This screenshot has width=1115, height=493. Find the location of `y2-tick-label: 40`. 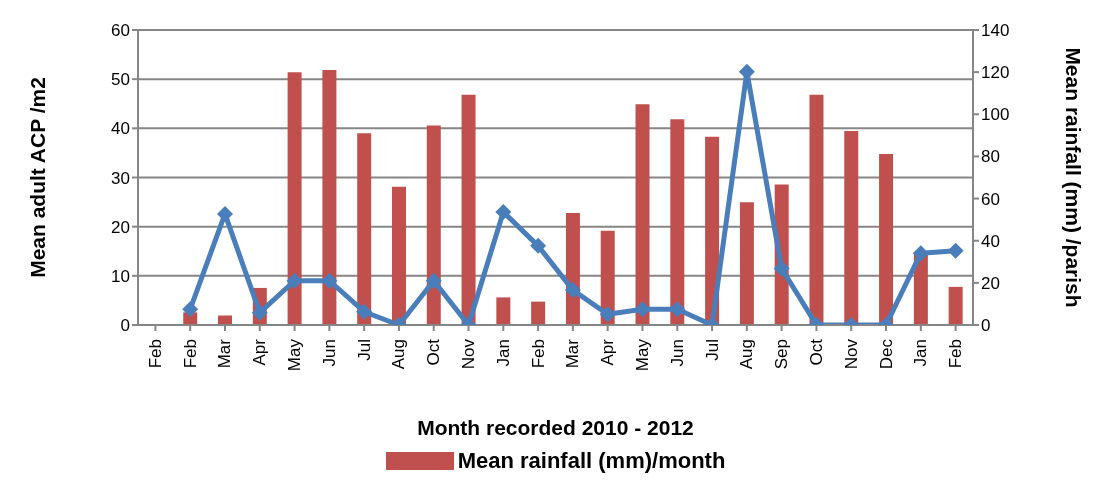

y2-tick-label: 40 is located at coordinates (990, 241).